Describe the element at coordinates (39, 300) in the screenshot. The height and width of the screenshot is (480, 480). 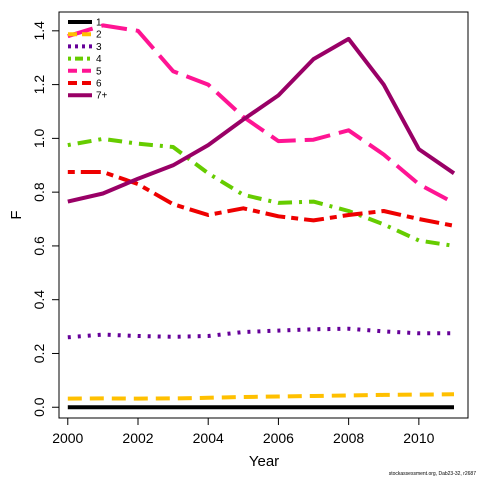
I see `y-tick-label: 0.4` at that location.